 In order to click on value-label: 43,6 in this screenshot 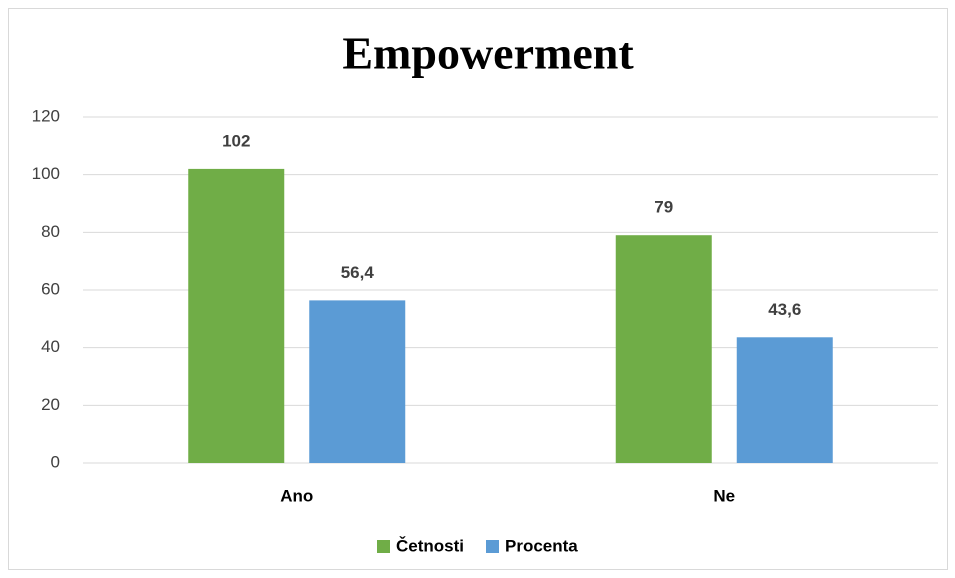, I will do `click(784, 309)`.